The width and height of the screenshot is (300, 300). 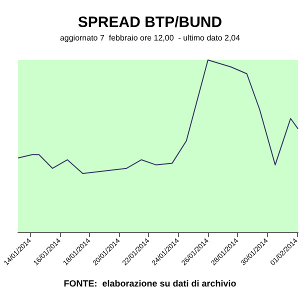 What do you see at coordinates (150, 38) in the screenshot?
I see `chart-subtitle: aggiornato 7 febbraio ore 12,00 - ultimo dato 2,04` at bounding box center [150, 38].